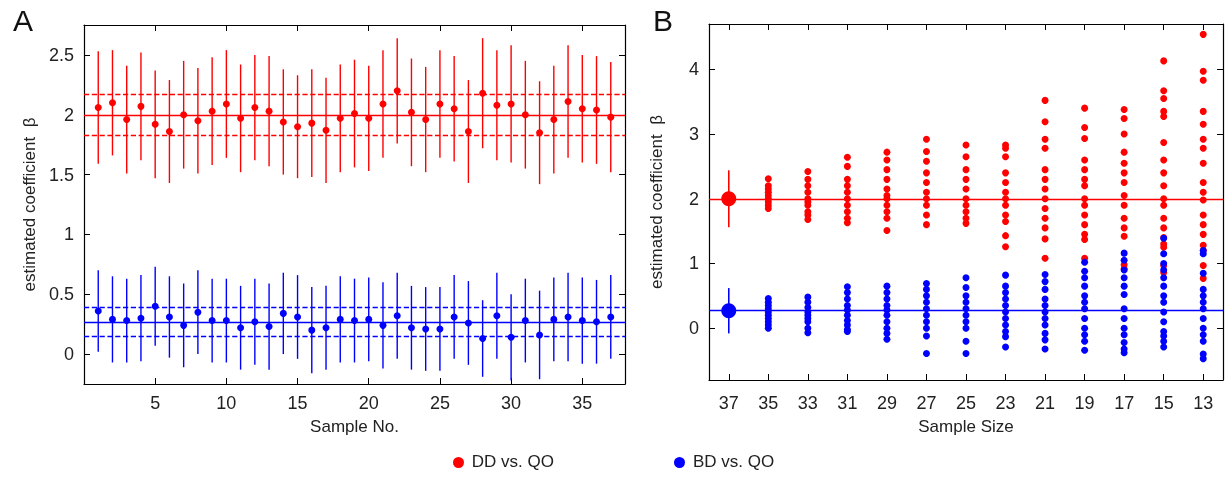  What do you see at coordinates (61, 54) in the screenshot?
I see `y-tick-label: 2.5` at bounding box center [61, 54].